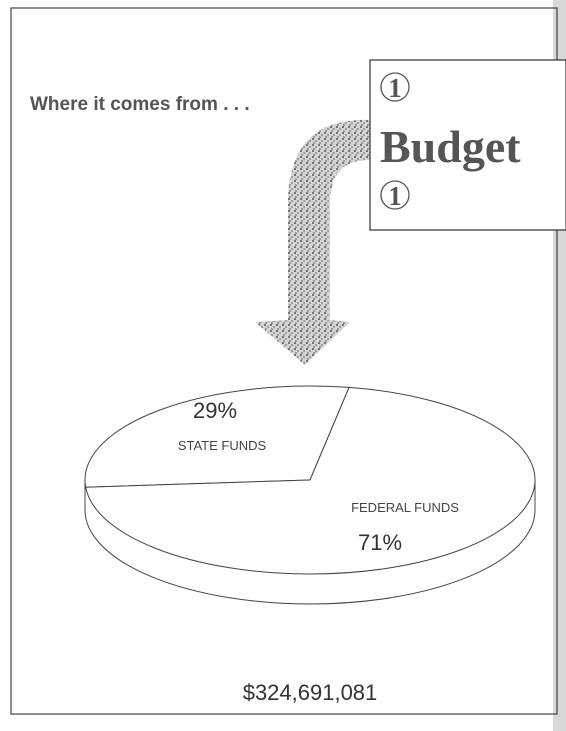 The image size is (566, 731). Describe the element at coordinates (310, 692) in the screenshot. I see `total-label: $324,691,081` at that location.